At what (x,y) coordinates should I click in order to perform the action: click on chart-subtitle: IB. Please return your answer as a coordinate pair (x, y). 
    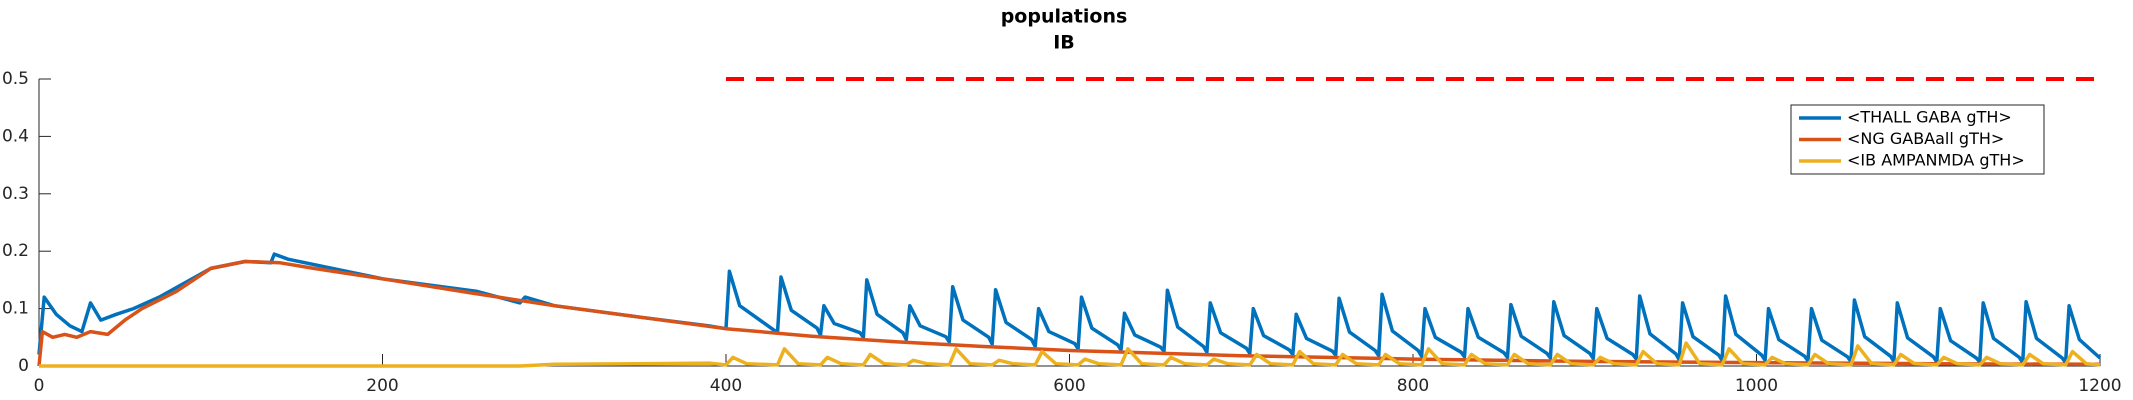
    Looking at the image, I should click on (1064, 43).